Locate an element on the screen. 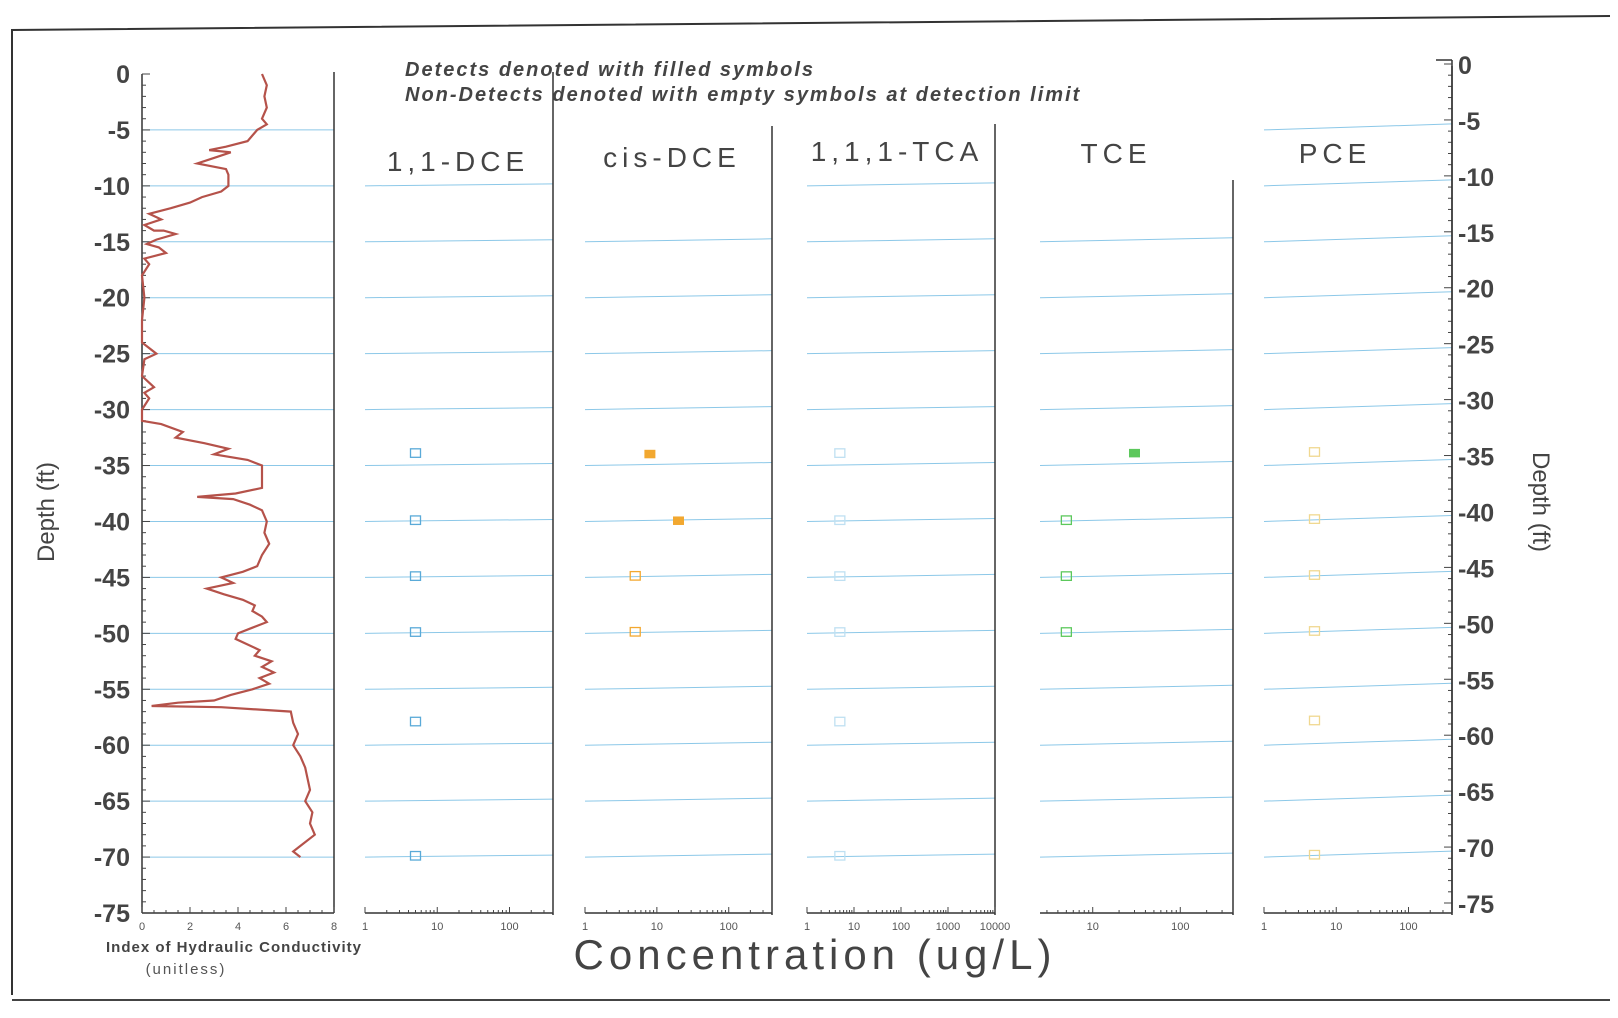 This screenshot has width=1618, height=1018. left-depth-tick-label: -25 is located at coordinates (112, 355).